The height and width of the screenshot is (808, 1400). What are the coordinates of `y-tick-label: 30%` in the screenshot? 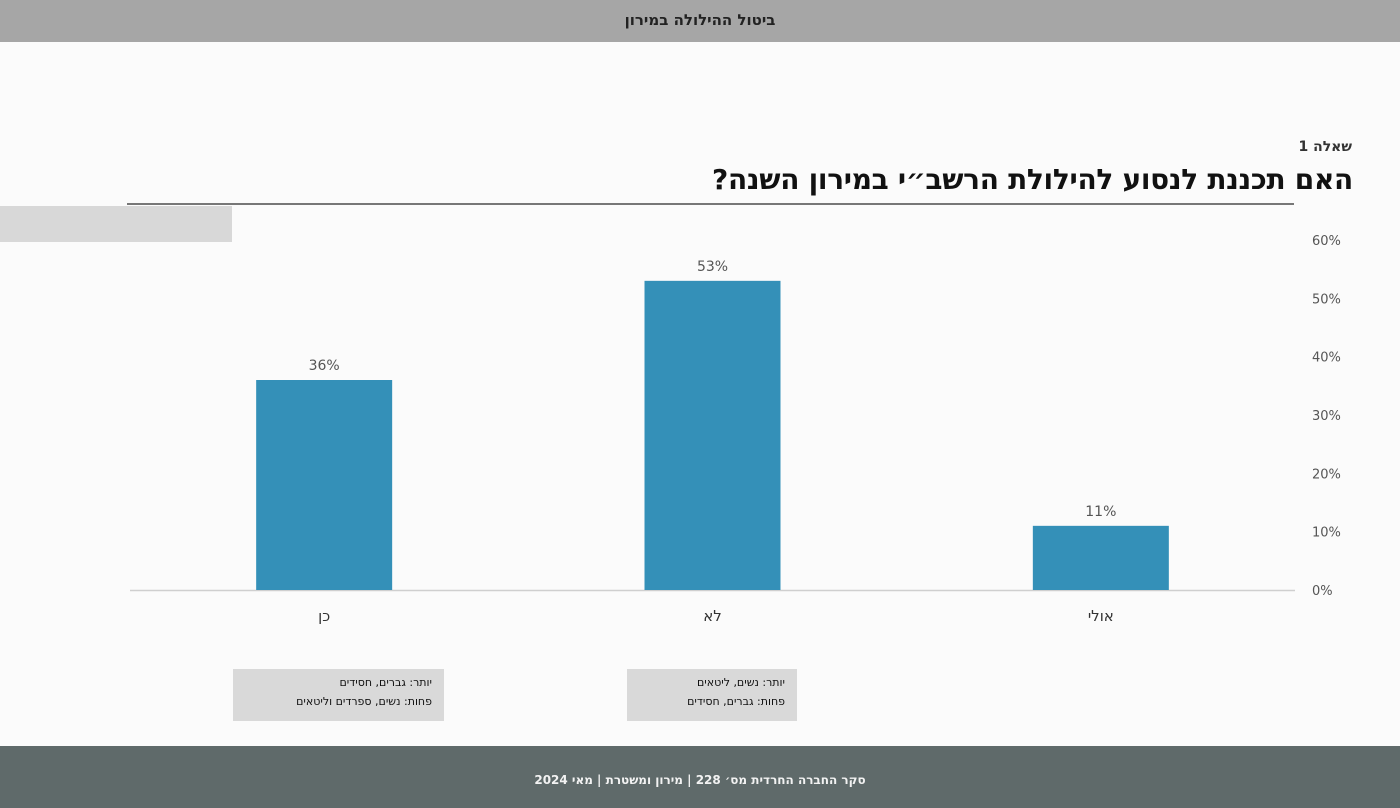 It's located at (1326, 416).